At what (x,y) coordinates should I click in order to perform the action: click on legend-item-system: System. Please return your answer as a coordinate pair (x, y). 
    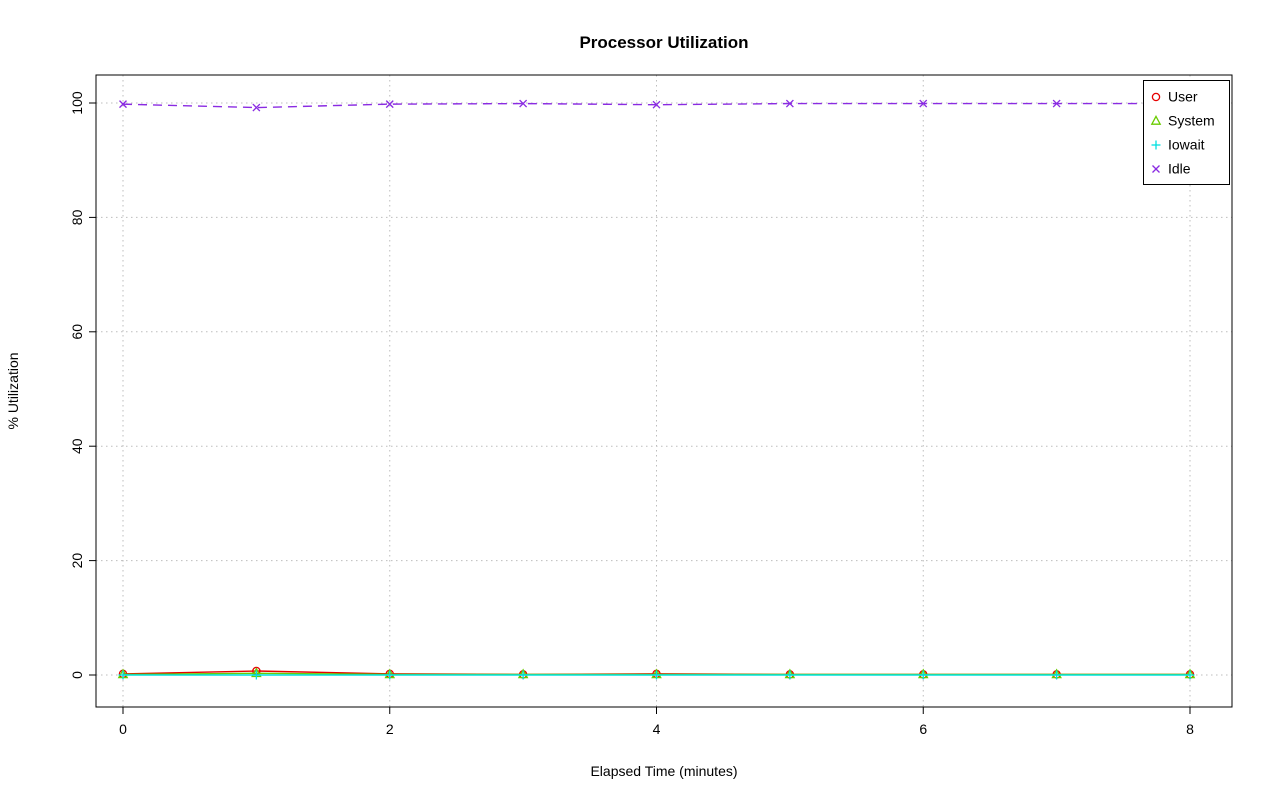
    Looking at the image, I should click on (1182, 121).